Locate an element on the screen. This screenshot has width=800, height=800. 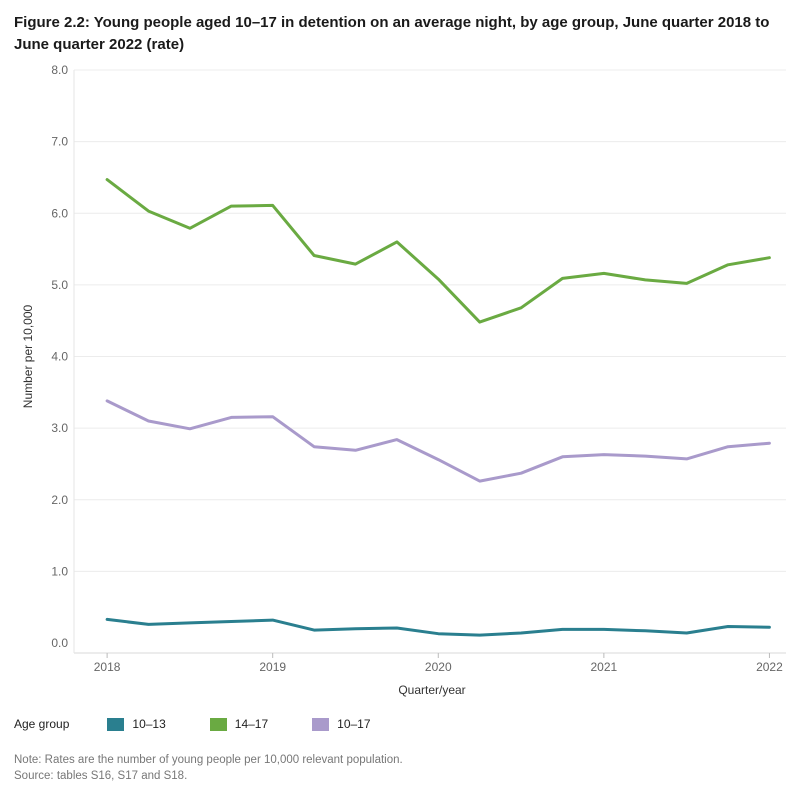
legend: Age group 10–13 14–17 10–17 is located at coordinates (214, 724).